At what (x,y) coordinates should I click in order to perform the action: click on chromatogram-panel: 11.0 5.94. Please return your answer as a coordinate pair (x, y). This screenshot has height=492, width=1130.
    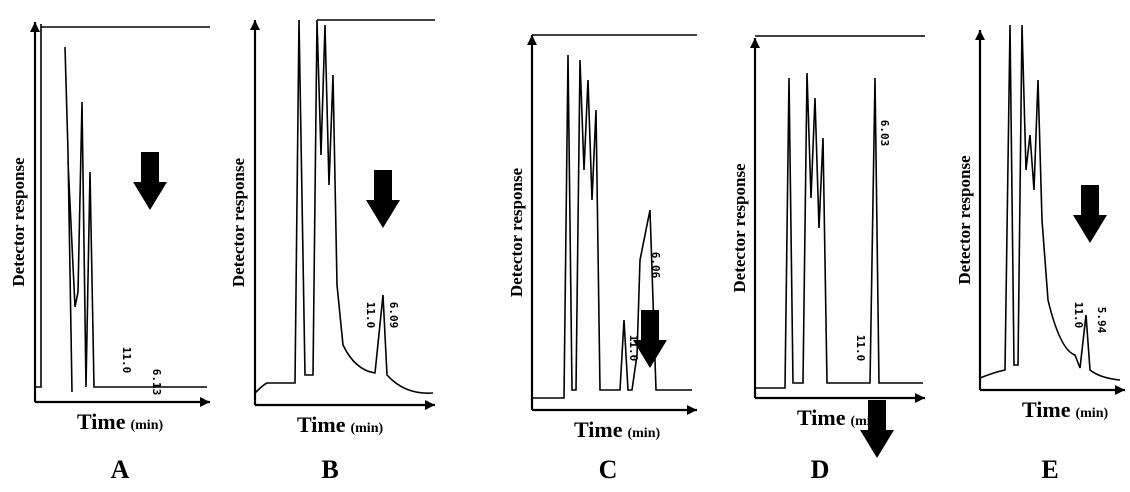
    Looking at the image, I should click on (1050, 209).